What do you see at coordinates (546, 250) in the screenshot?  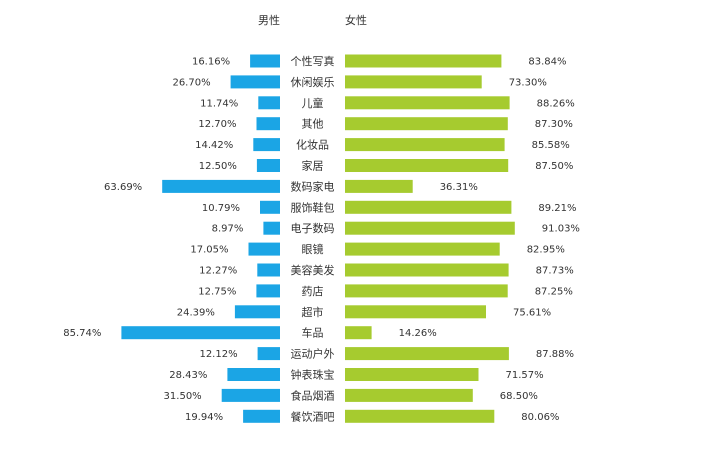 I see `female-value-label: 82.95%` at bounding box center [546, 250].